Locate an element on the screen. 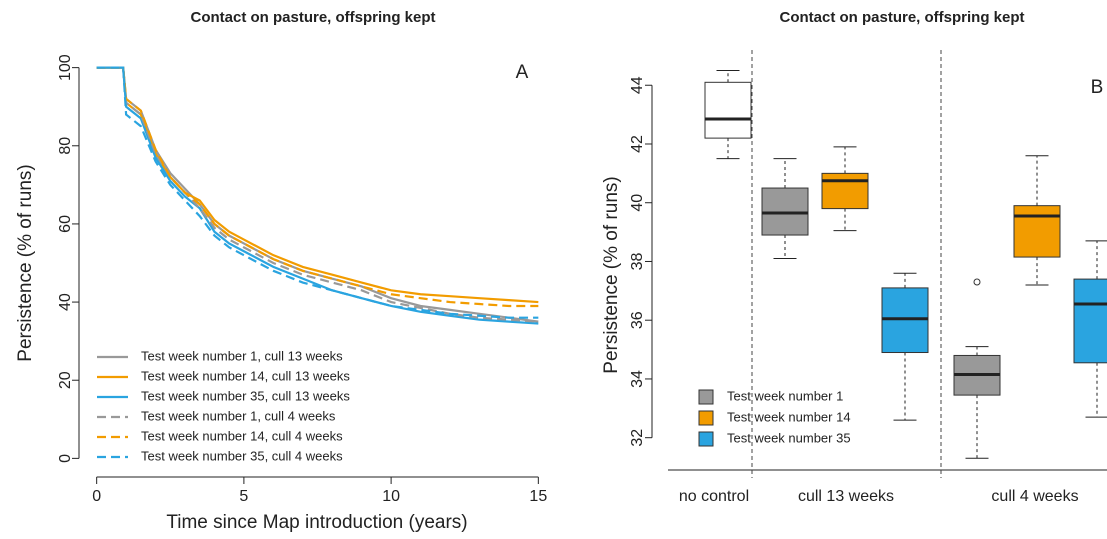 The image size is (1107, 539). x-axis-label: Time since Map introduction (years) is located at coordinates (316, 522).